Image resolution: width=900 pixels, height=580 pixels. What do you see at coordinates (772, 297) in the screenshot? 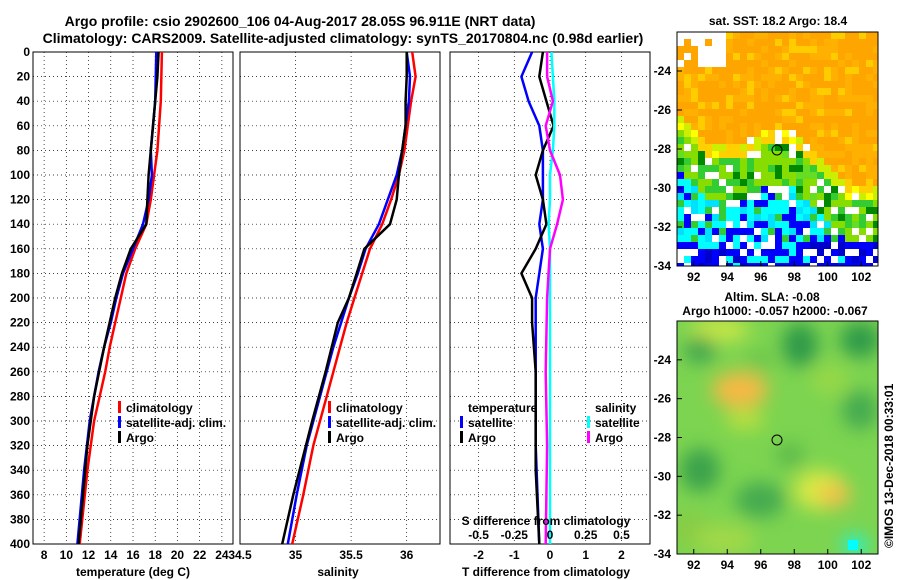
I see `sla-map-title-1: Altim. SLA: -0.08` at bounding box center [772, 297].